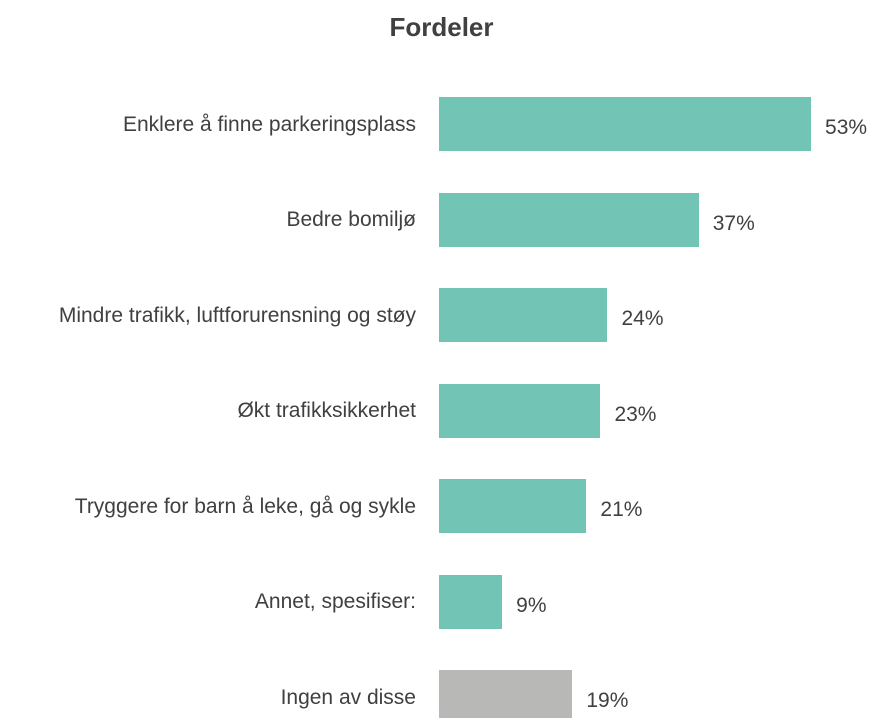  What do you see at coordinates (642, 318) in the screenshot?
I see `value-label: 24%` at bounding box center [642, 318].